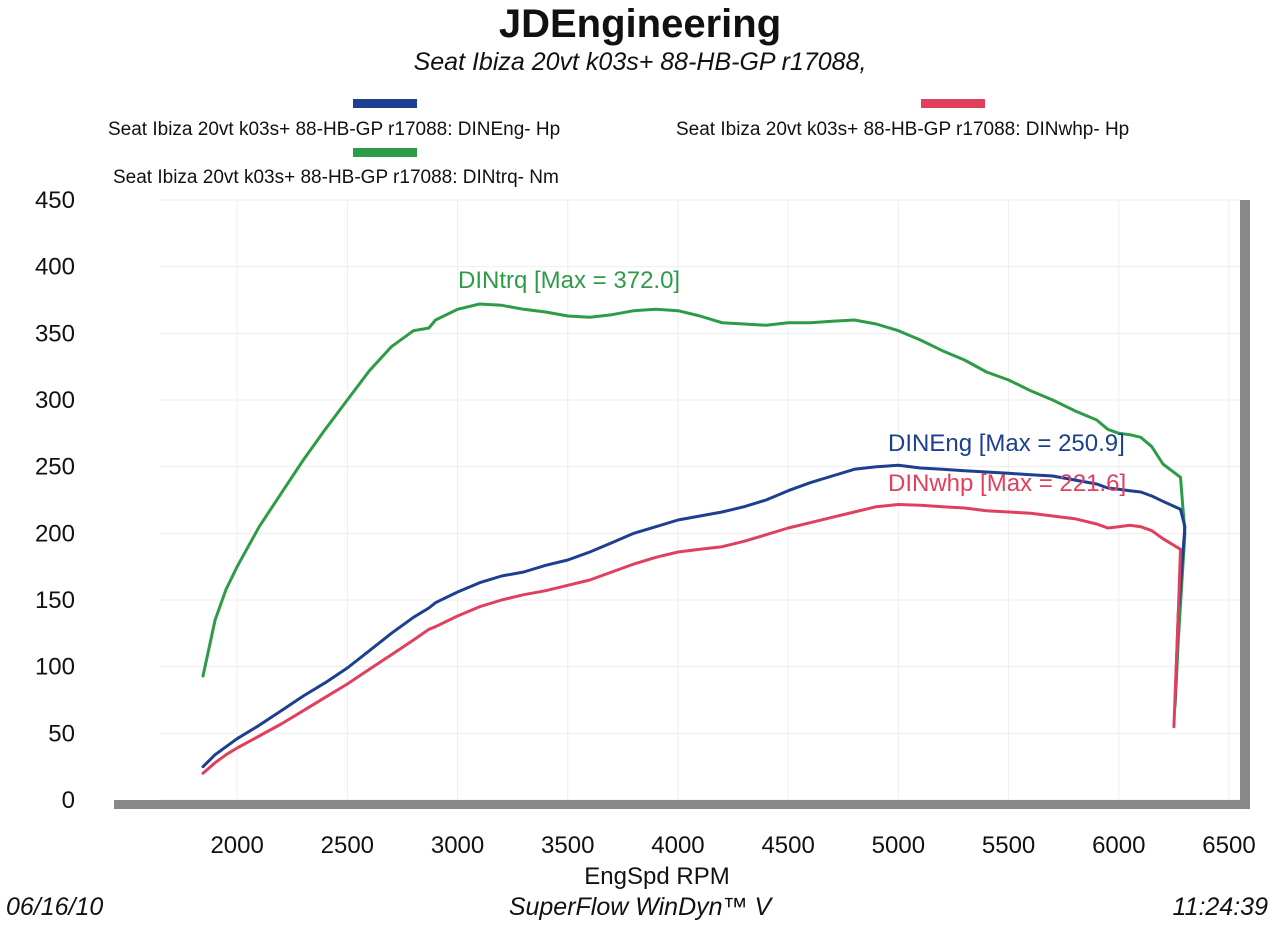  I want to click on y-tick-label: 300, so click(55, 400).